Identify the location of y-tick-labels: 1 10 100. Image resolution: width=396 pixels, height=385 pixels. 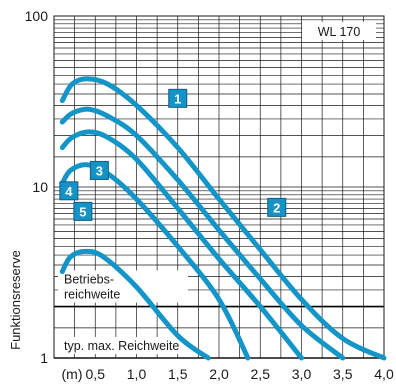
(37, 187).